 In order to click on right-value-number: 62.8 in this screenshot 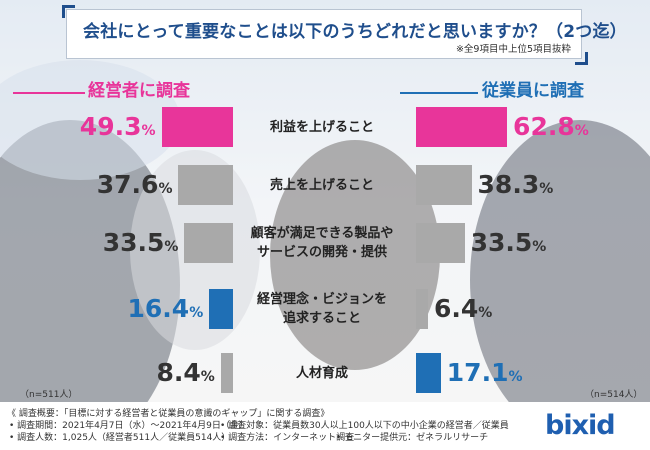, I will do `click(544, 126)`.